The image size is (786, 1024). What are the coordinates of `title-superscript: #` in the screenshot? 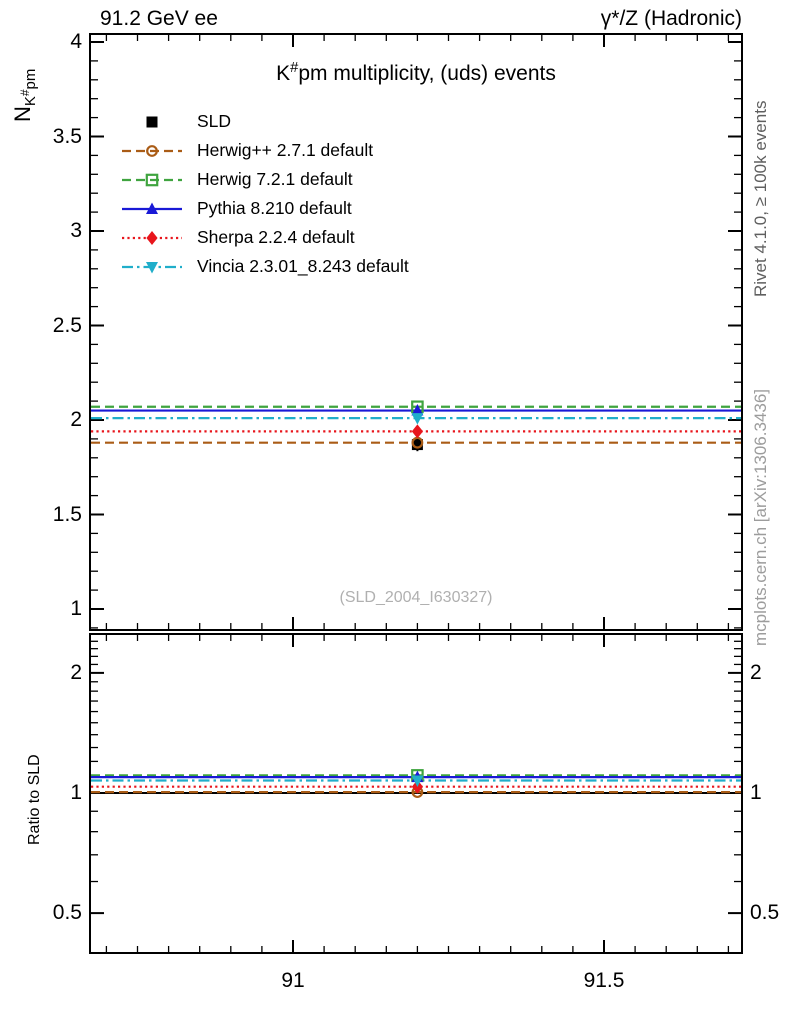 It's located at (294, 68).